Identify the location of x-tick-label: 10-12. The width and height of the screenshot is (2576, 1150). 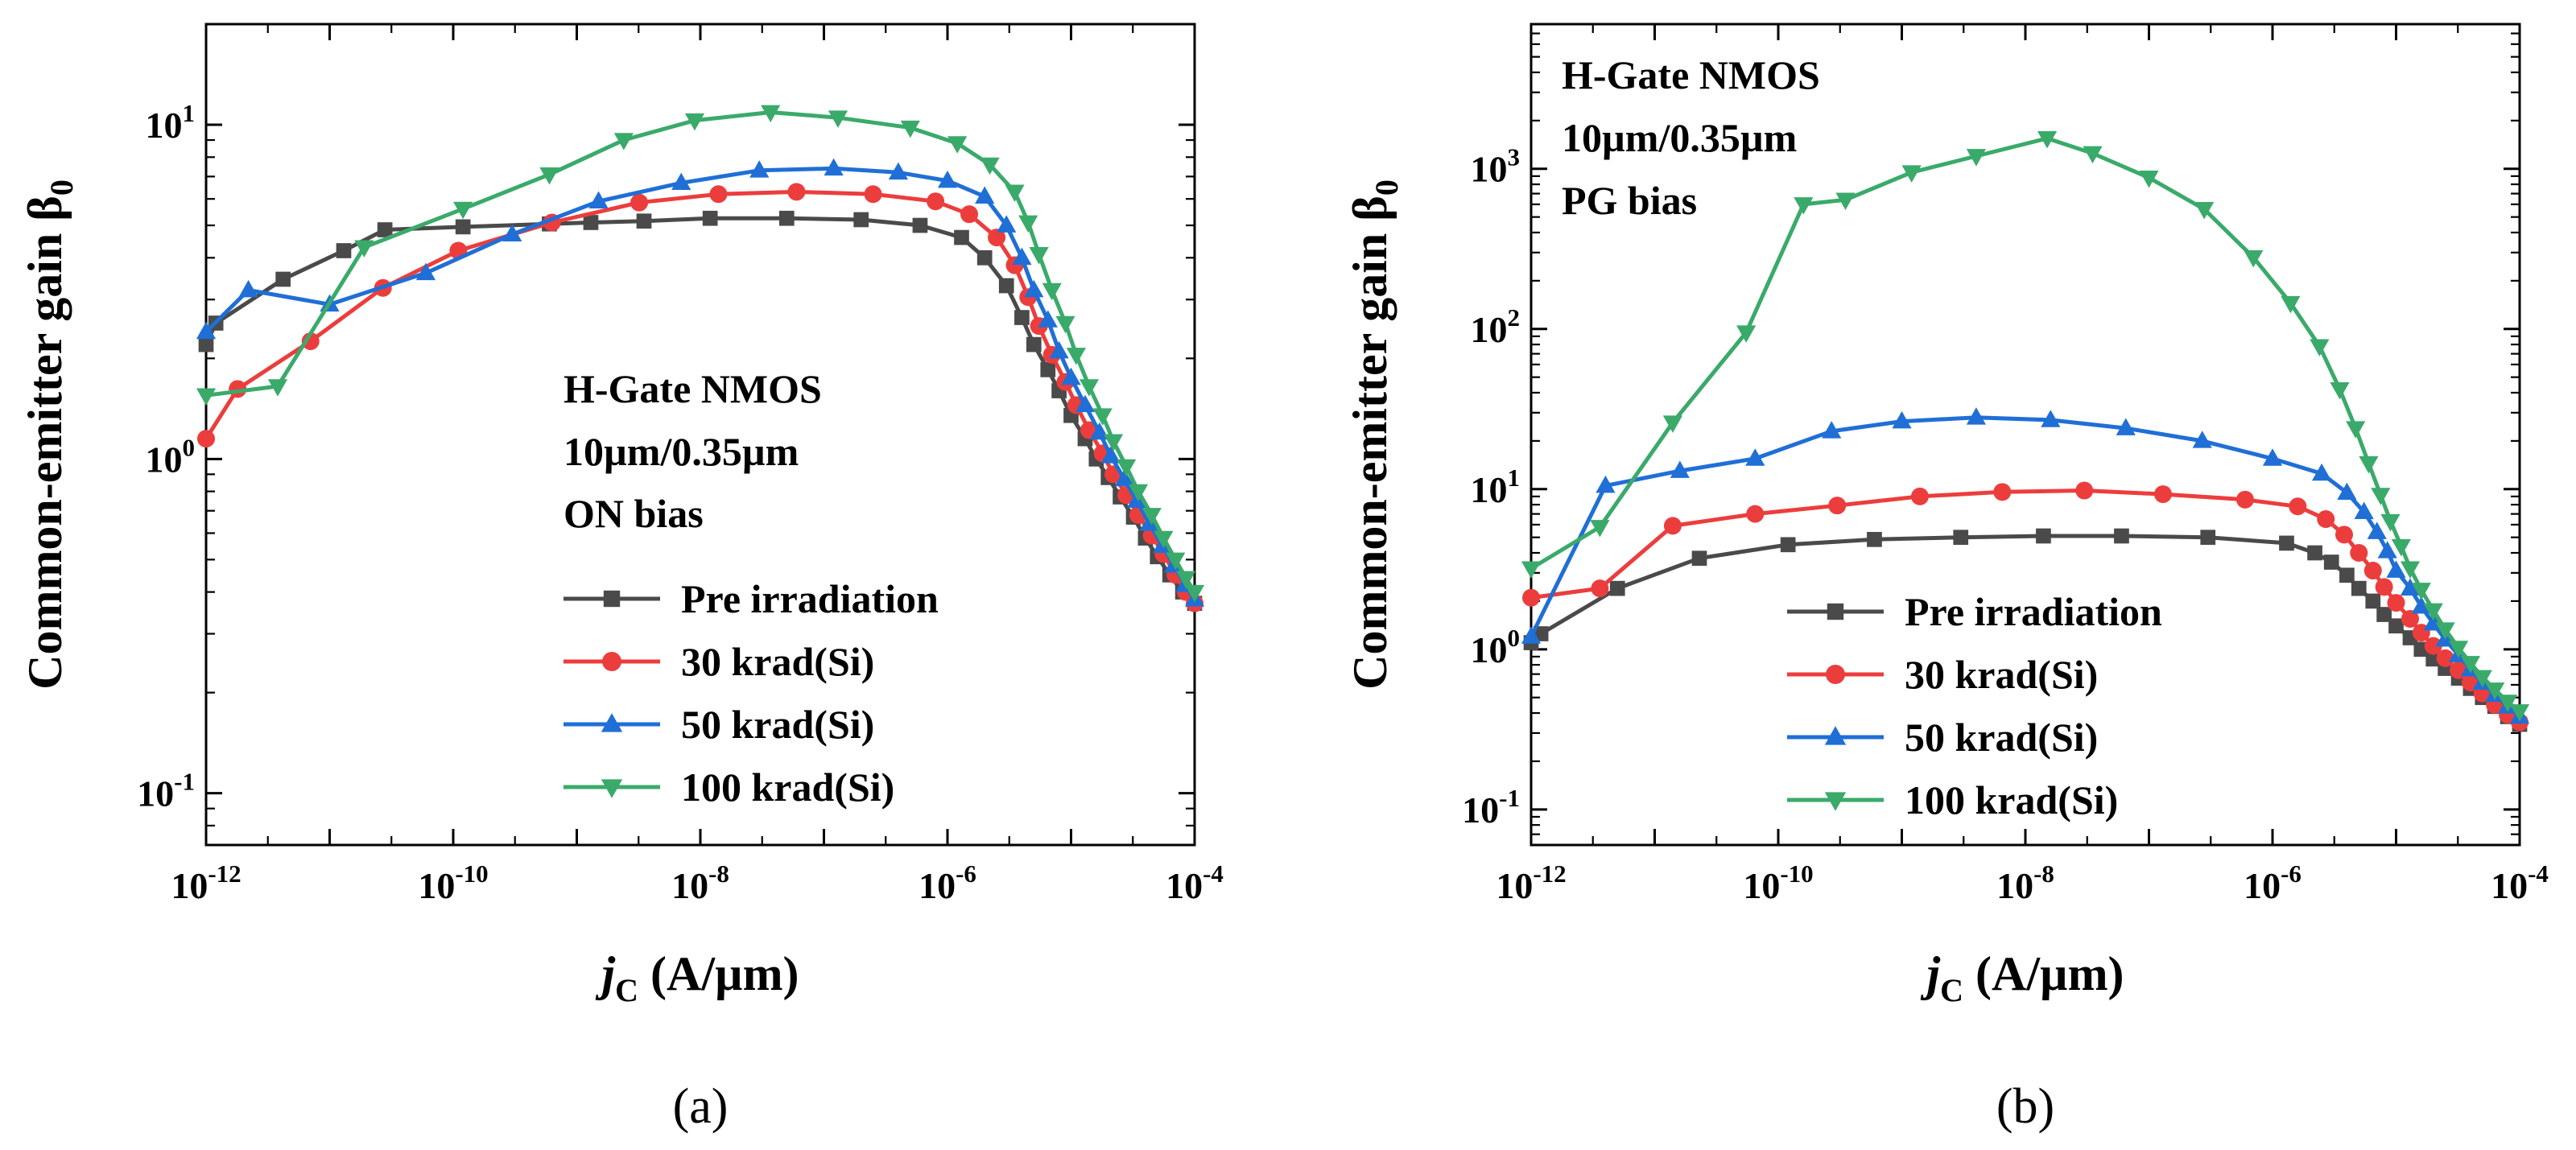
(206, 883).